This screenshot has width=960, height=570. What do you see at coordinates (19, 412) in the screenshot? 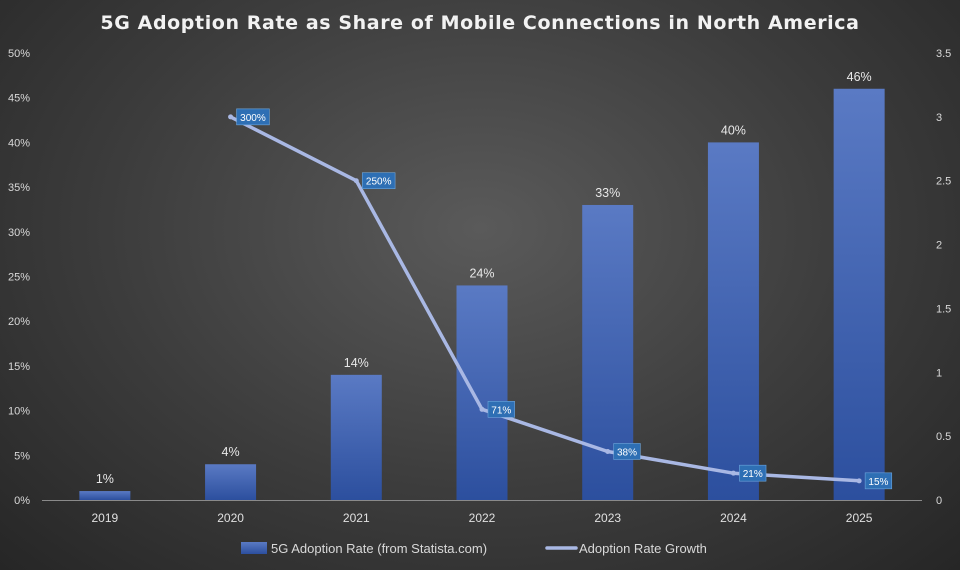
I see `y-left-tick-label: 10%` at bounding box center [19, 412].